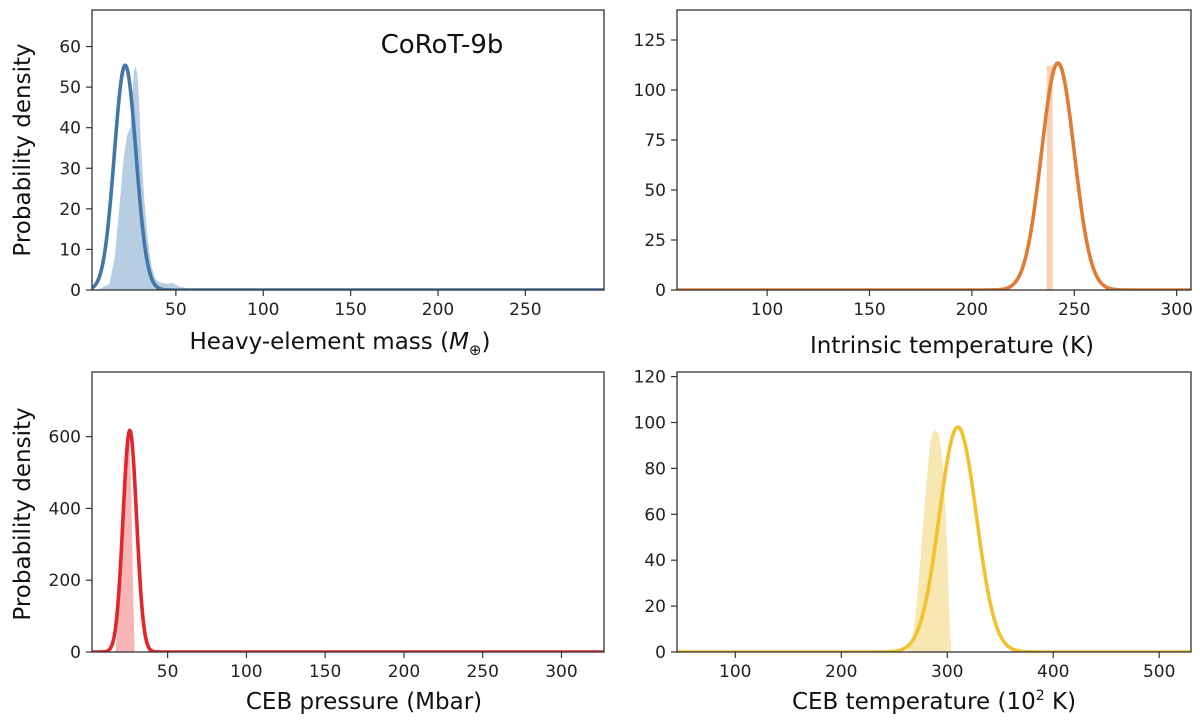  Describe the element at coordinates (655, 141) in the screenshot. I see `y-tick-label: 75` at that location.